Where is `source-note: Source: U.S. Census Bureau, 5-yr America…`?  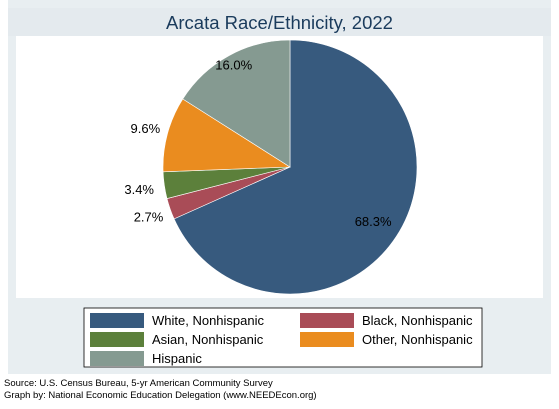 source-note: Source: U.S. Census Bureau, 5-yr America… is located at coordinates (138, 383).